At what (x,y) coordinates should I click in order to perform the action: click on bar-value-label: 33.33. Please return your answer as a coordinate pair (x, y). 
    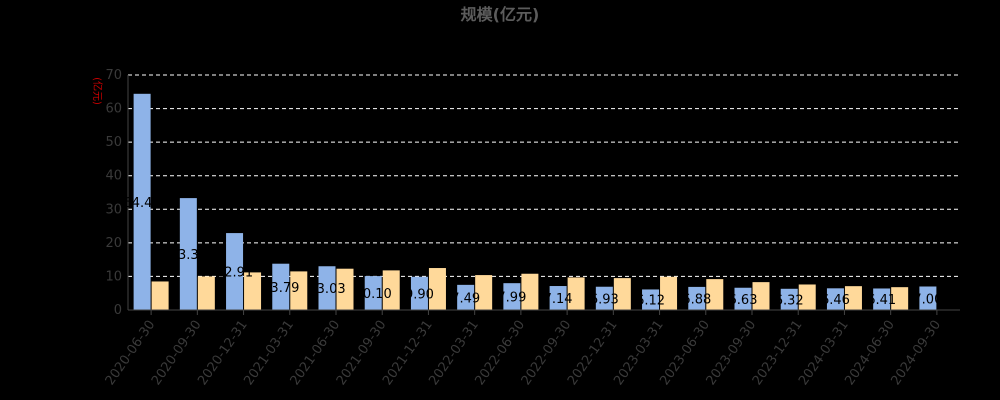
    Looking at the image, I should click on (188, 255).